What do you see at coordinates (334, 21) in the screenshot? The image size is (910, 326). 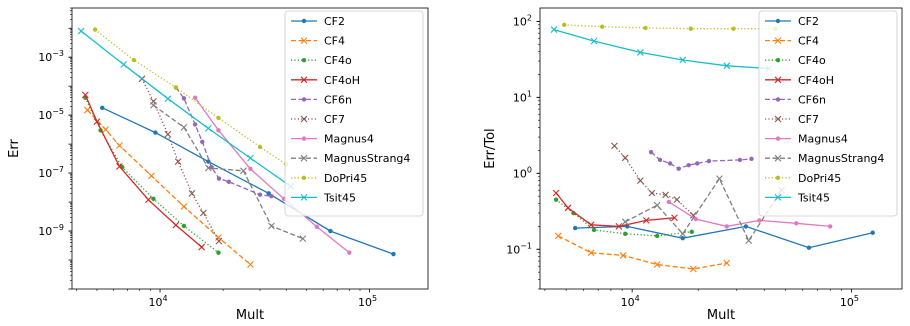 I see `legend-label: CF2` at bounding box center [334, 21].